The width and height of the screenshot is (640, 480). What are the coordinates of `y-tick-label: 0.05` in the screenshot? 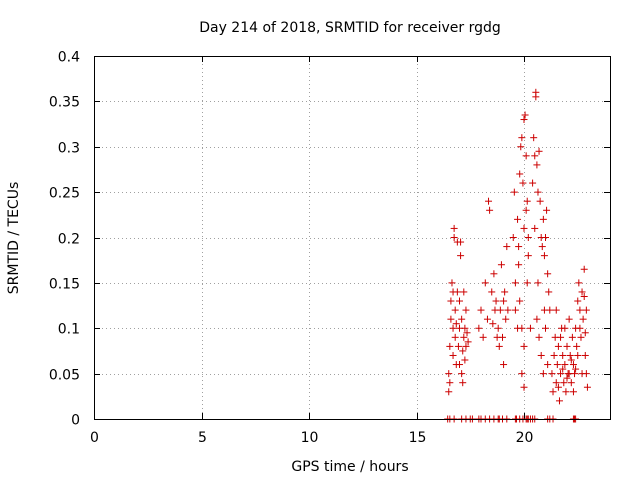 It's located at (64, 376).